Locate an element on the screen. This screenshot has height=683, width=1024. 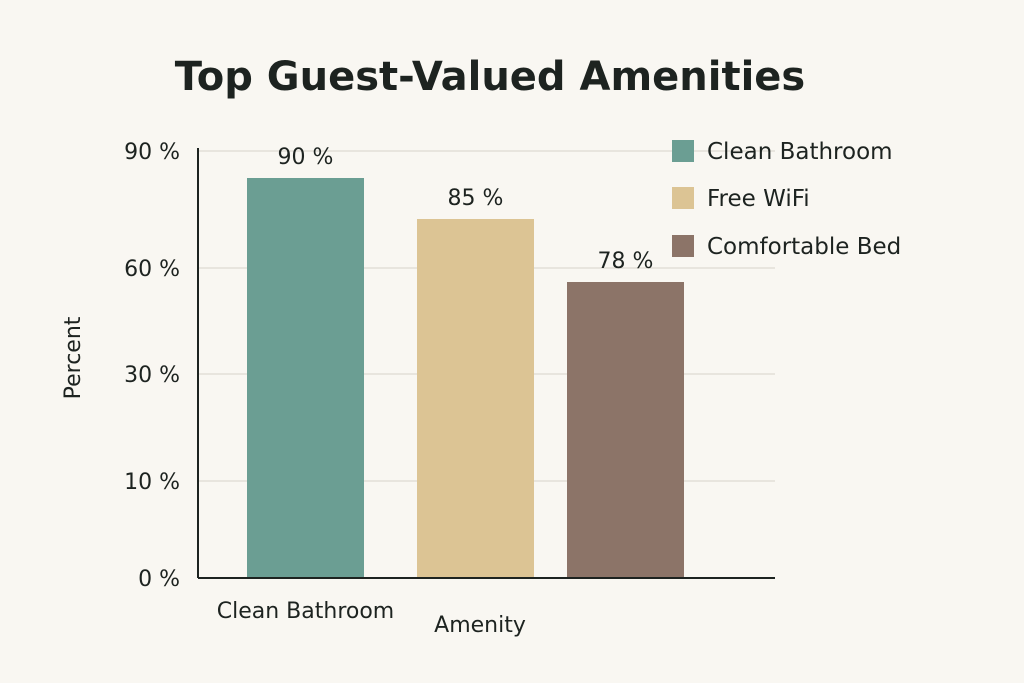
data-labels: 90 % 85 % 78 % is located at coordinates (466, 209).